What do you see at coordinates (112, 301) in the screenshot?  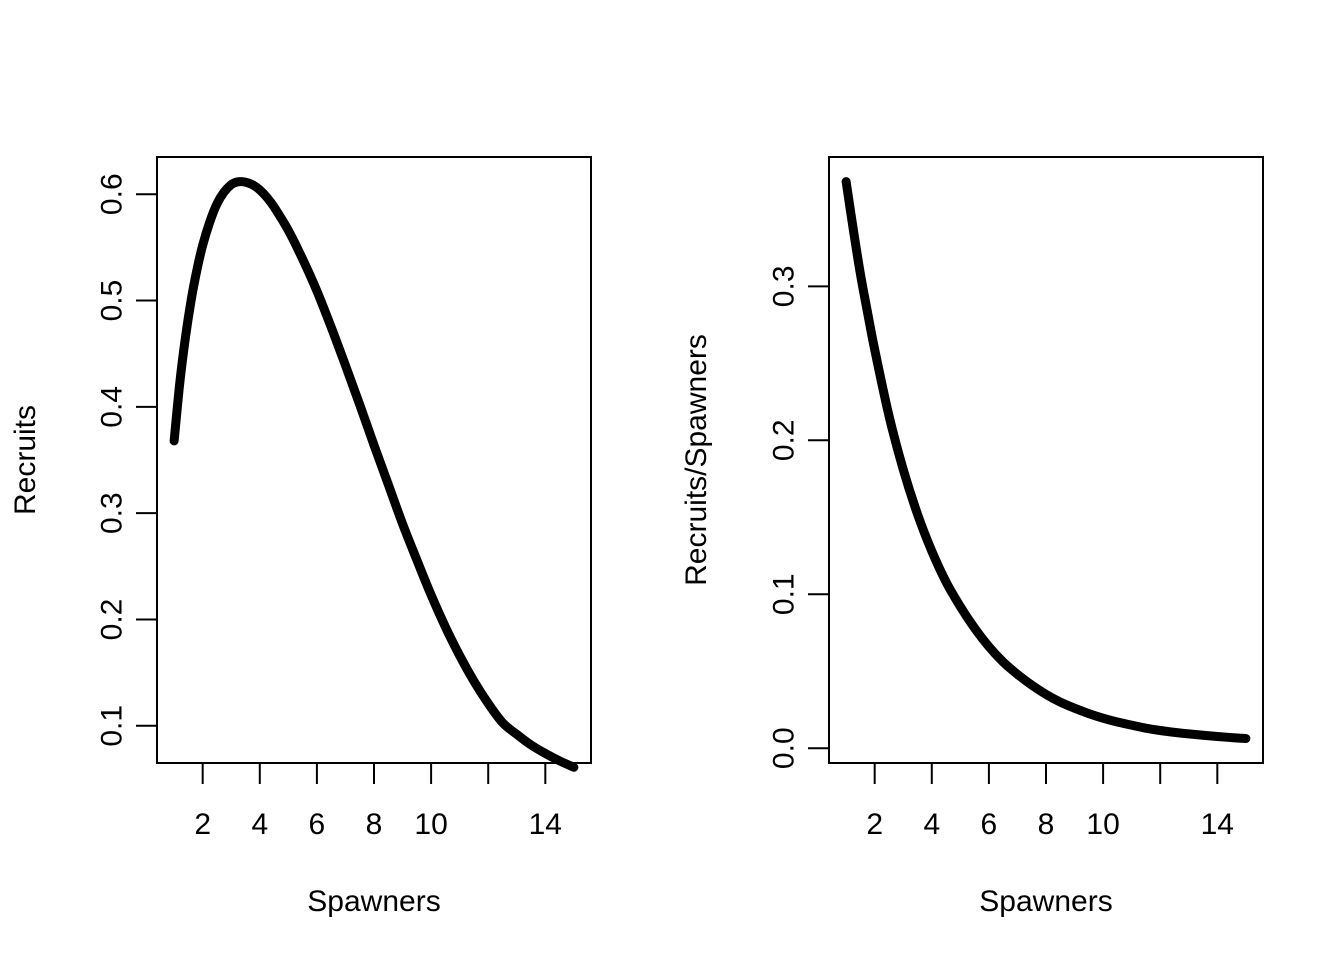 I see `y-tick-label: 0.5` at bounding box center [112, 301].